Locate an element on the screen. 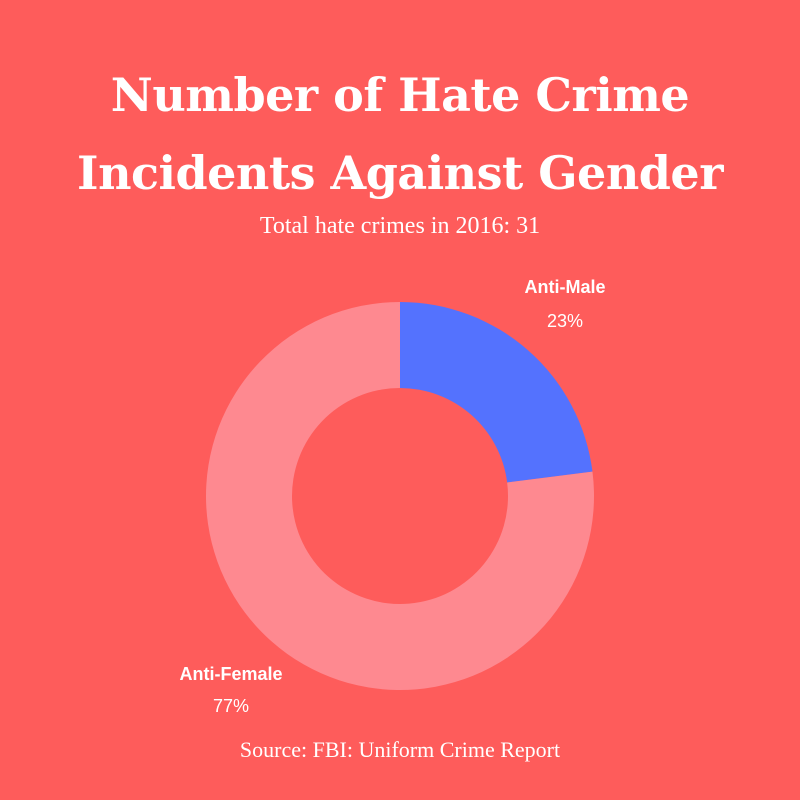 The image size is (800, 800). slice-value-anti-female: 77% is located at coordinates (231, 706).